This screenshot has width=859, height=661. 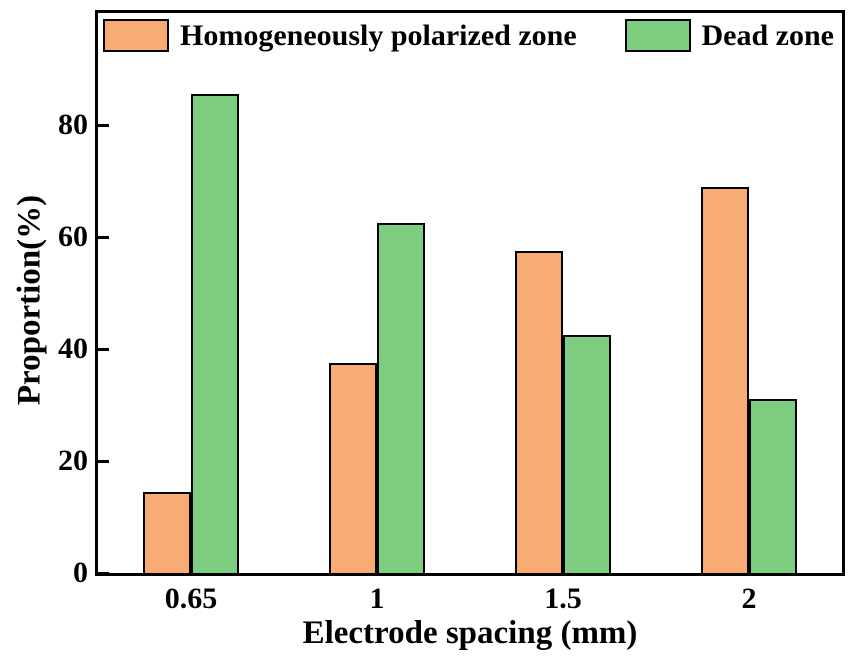 What do you see at coordinates (73, 460) in the screenshot?
I see `y-tick-label: 20` at bounding box center [73, 460].